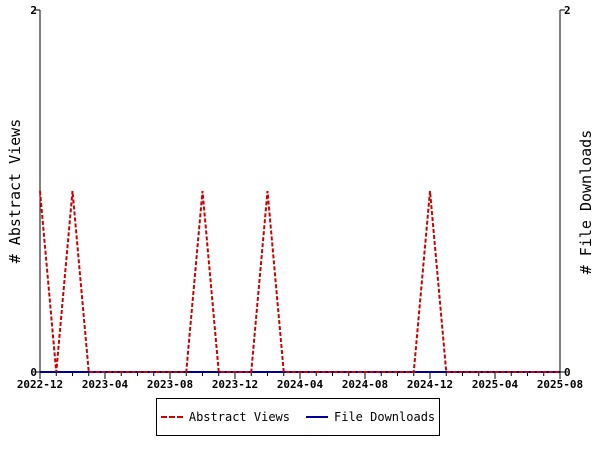 The width and height of the screenshot is (600, 450). What do you see at coordinates (430, 384) in the screenshot?
I see `x-tick-label: 2024-12` at bounding box center [430, 384].